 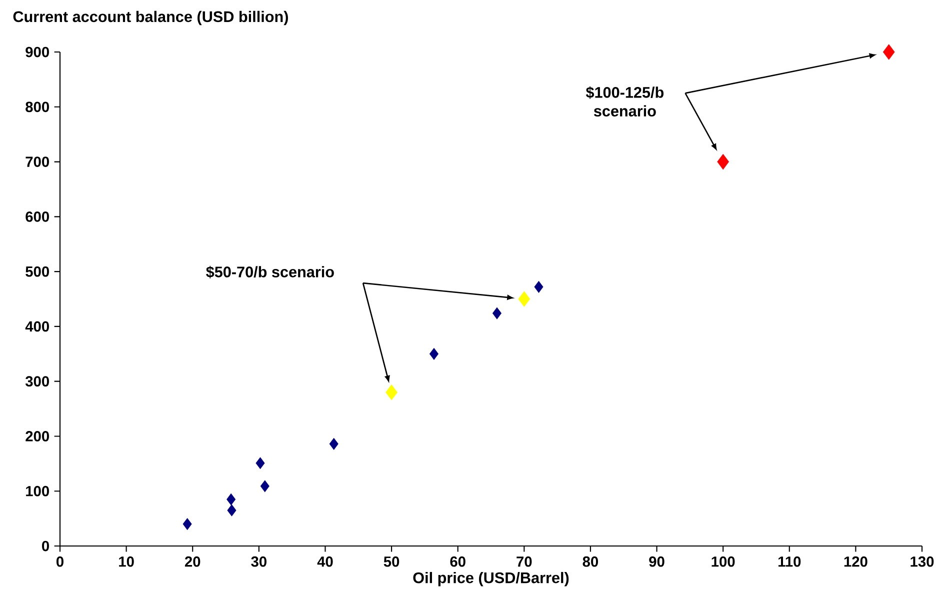 What do you see at coordinates (789, 561) in the screenshot?
I see `x-tick-label: 110` at bounding box center [789, 561].